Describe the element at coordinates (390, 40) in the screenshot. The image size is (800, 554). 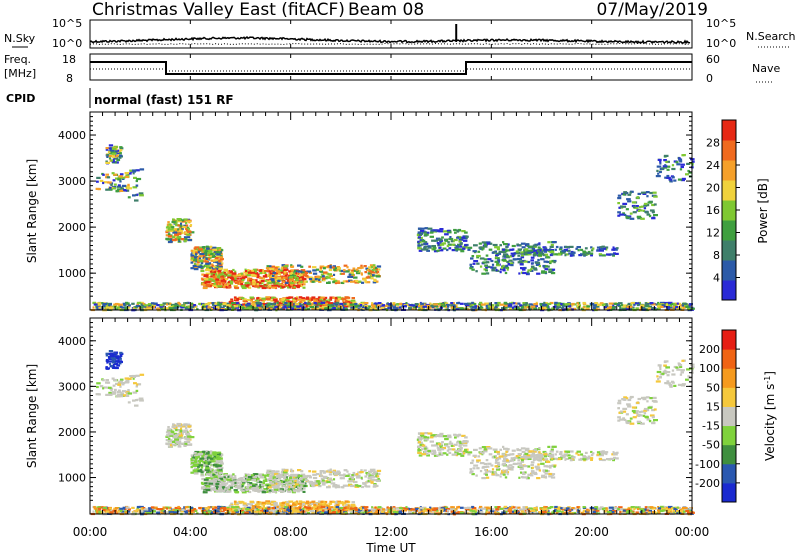
I see `nsky-line` at that location.